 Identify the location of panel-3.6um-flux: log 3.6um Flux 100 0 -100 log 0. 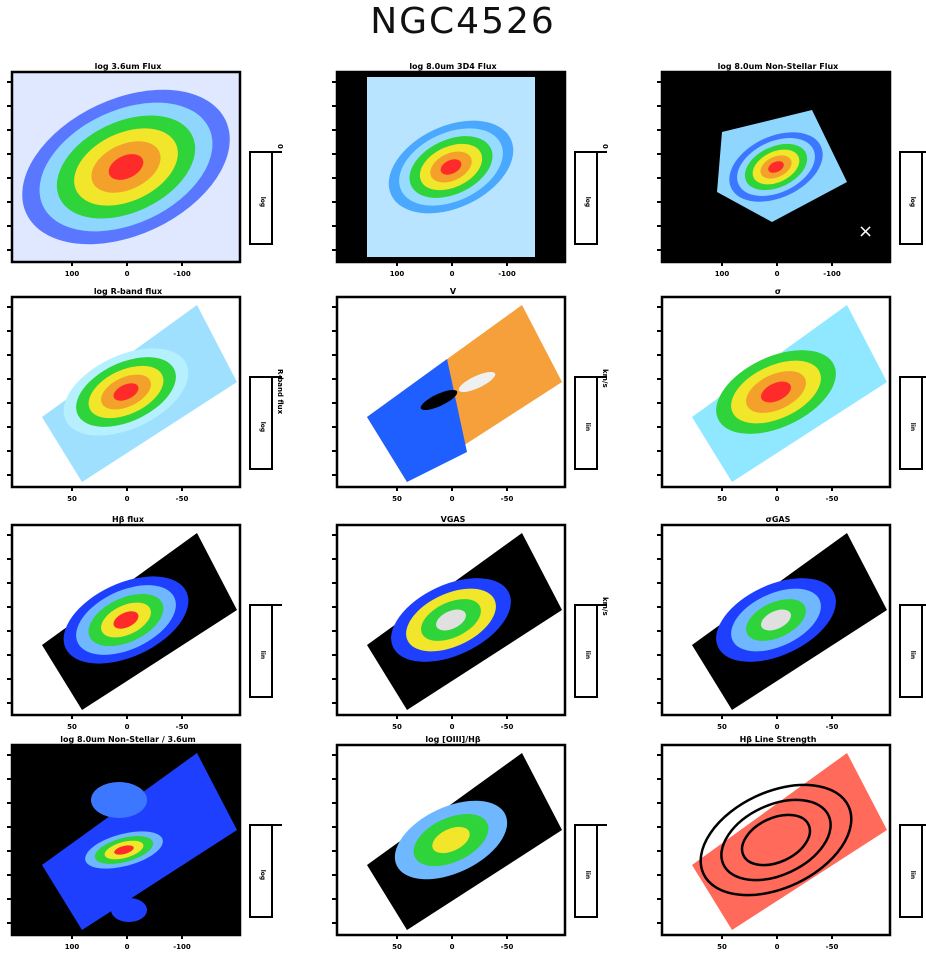
(157, 174).